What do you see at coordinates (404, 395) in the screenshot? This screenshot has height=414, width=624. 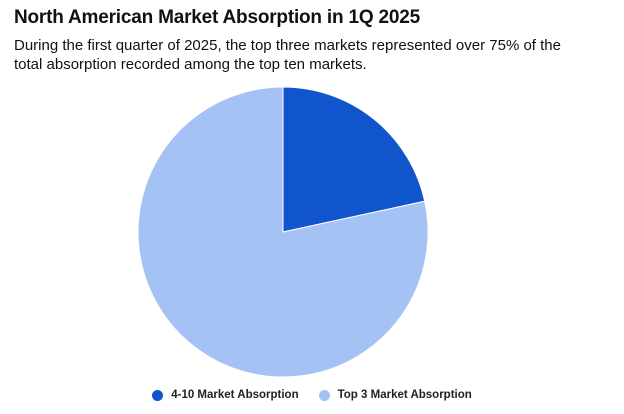 I see `legend-label-top-3: Top 3 Market Absorption` at bounding box center [404, 395].